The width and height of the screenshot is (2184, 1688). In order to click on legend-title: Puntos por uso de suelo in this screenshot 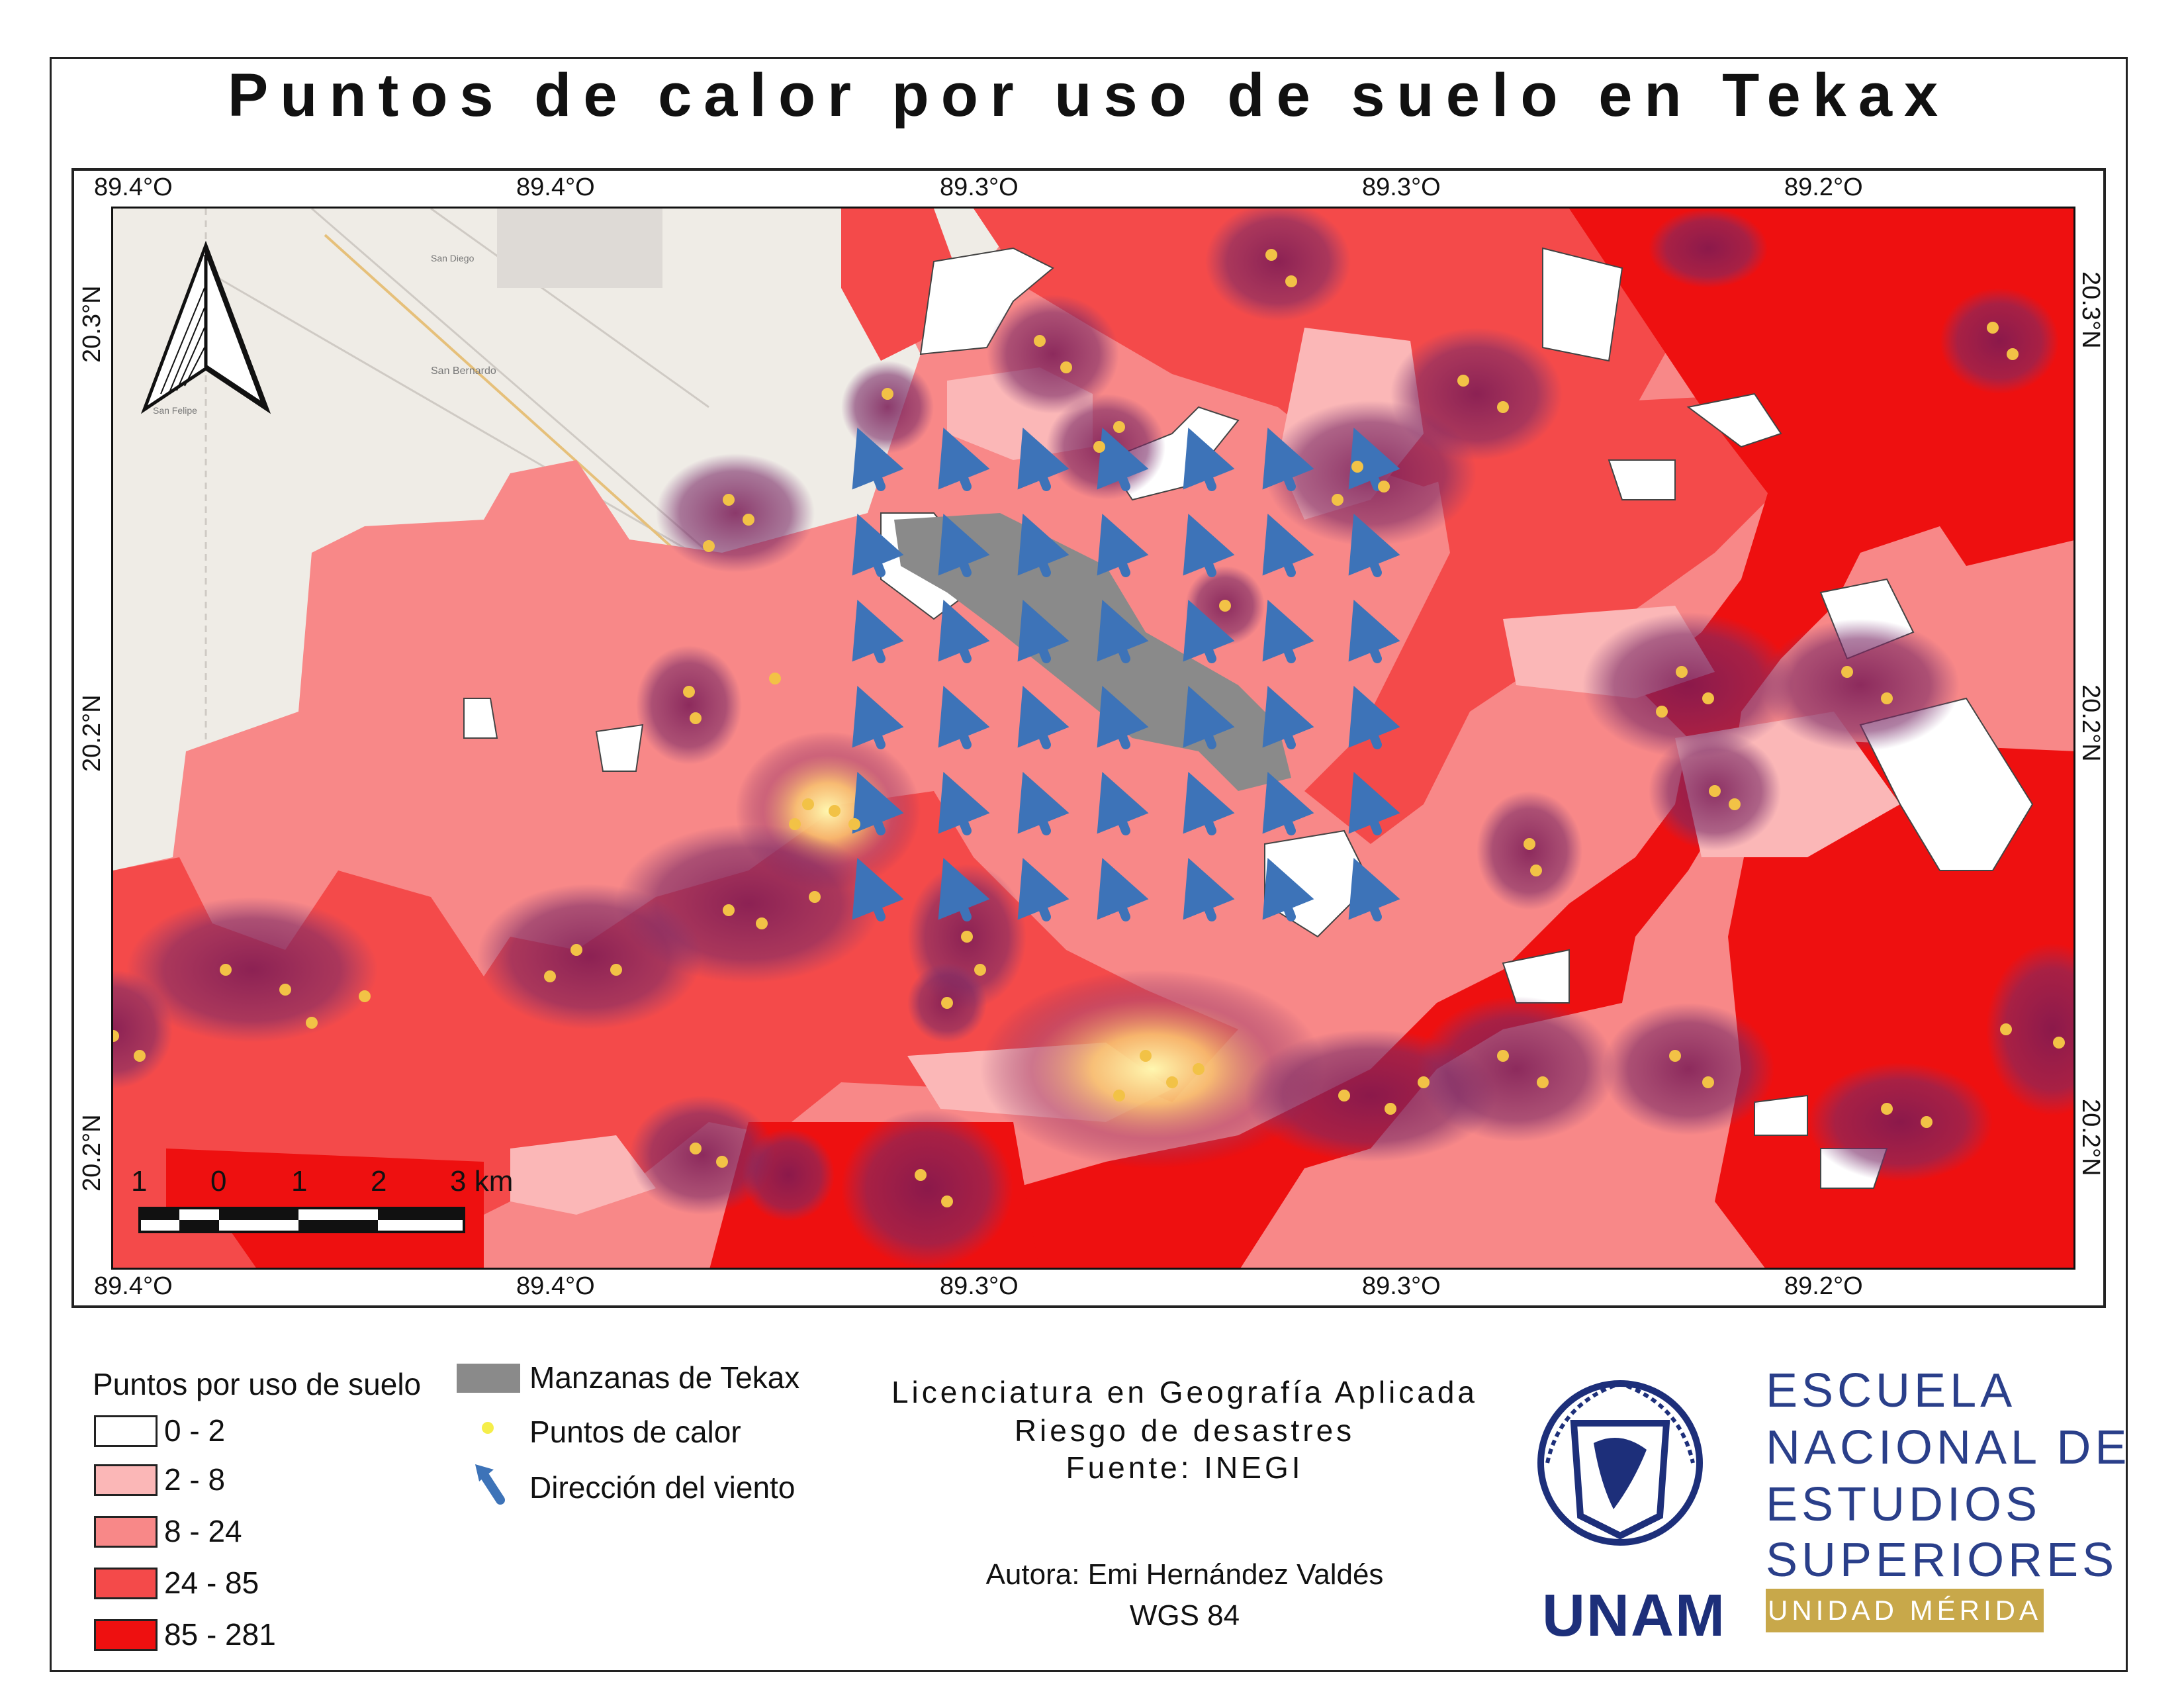, I will do `click(257, 1384)`.